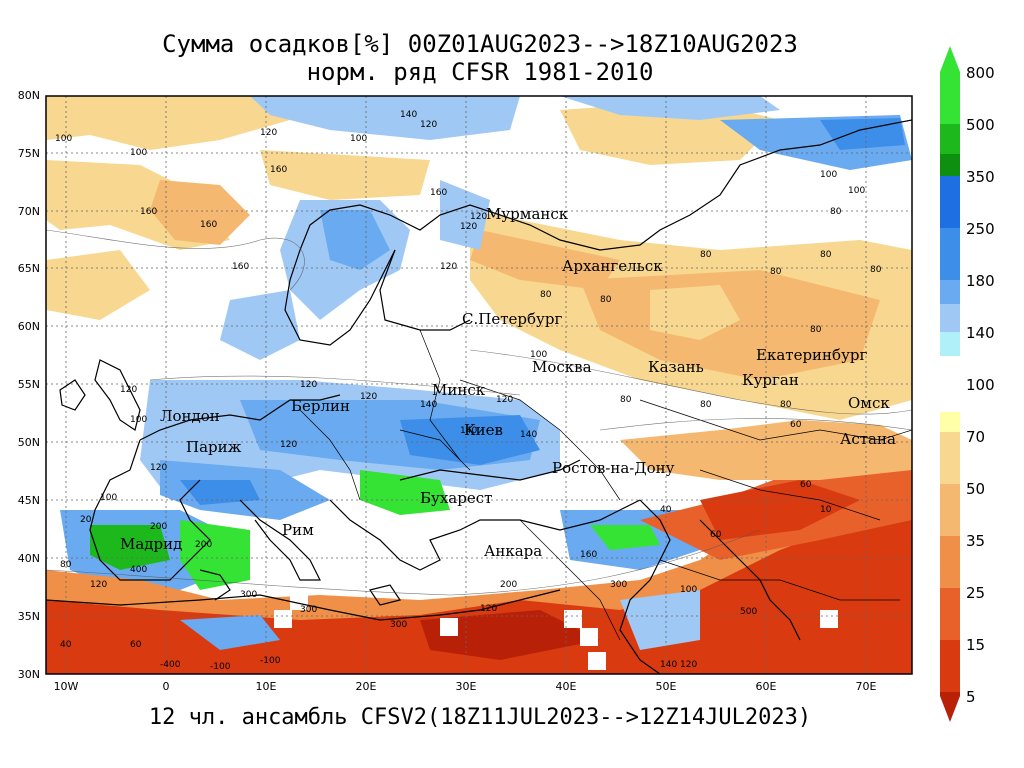 This screenshot has height=768, width=1024. I want to click on city-berlin: Берлин, so click(321, 406).